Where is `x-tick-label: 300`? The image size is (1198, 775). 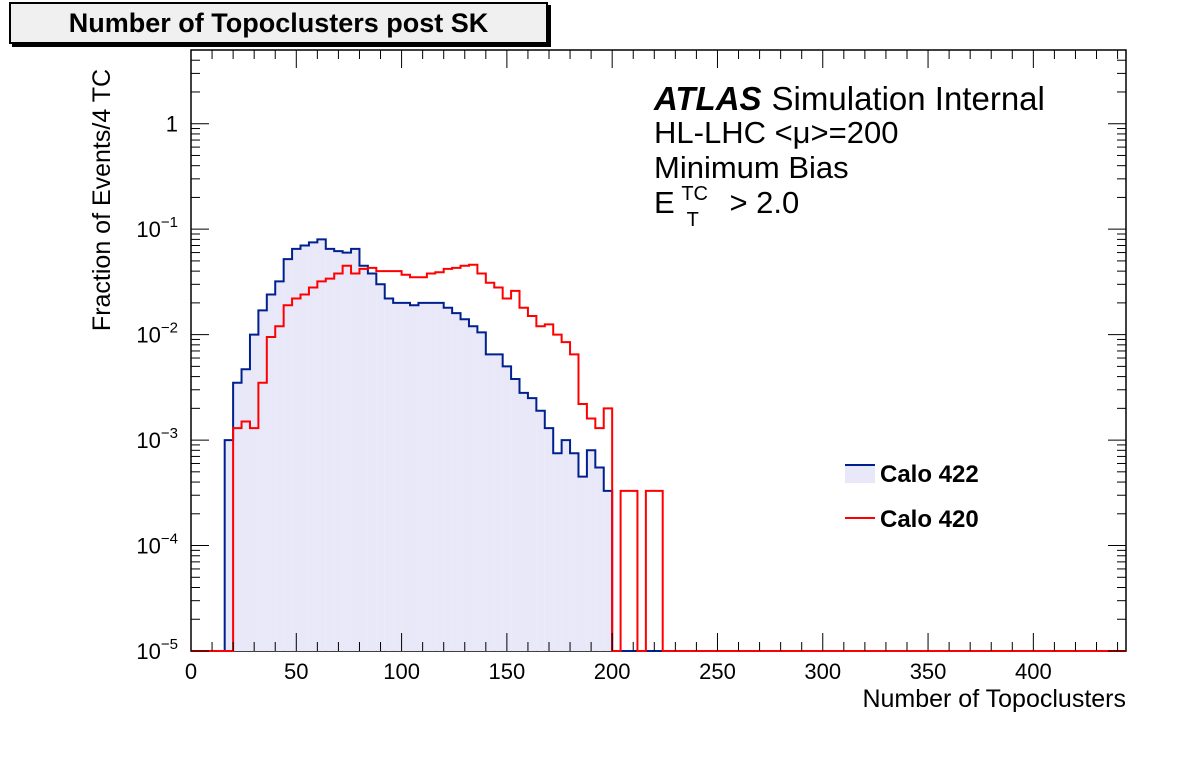 x-tick-label: 300 is located at coordinates (822, 671).